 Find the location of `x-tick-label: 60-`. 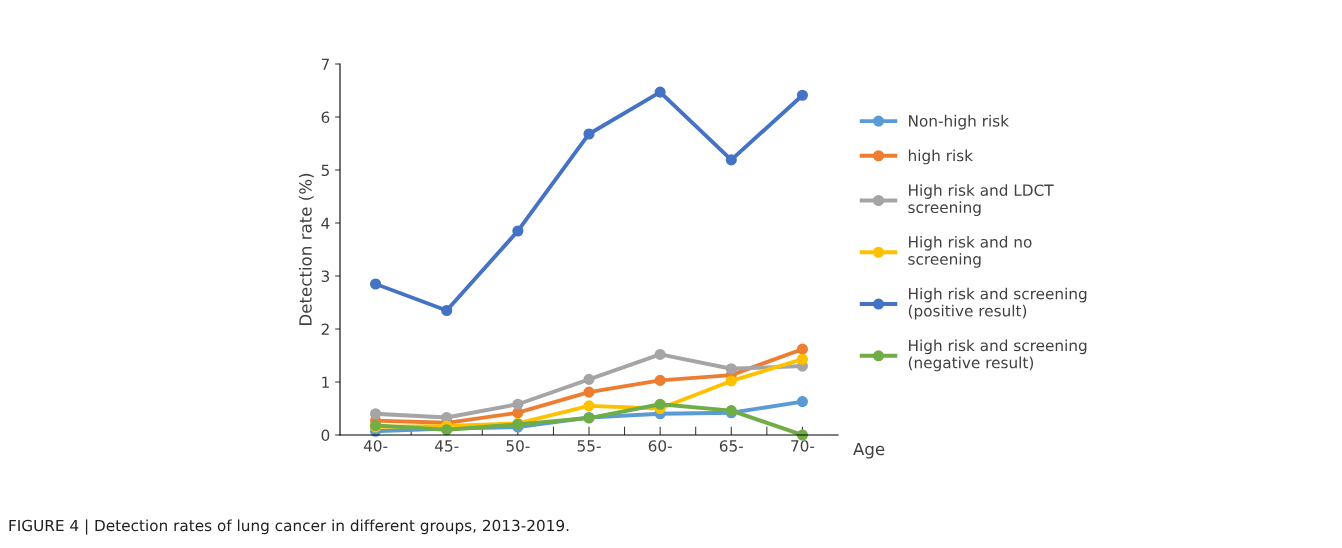

x-tick-label: 60- is located at coordinates (660, 446).